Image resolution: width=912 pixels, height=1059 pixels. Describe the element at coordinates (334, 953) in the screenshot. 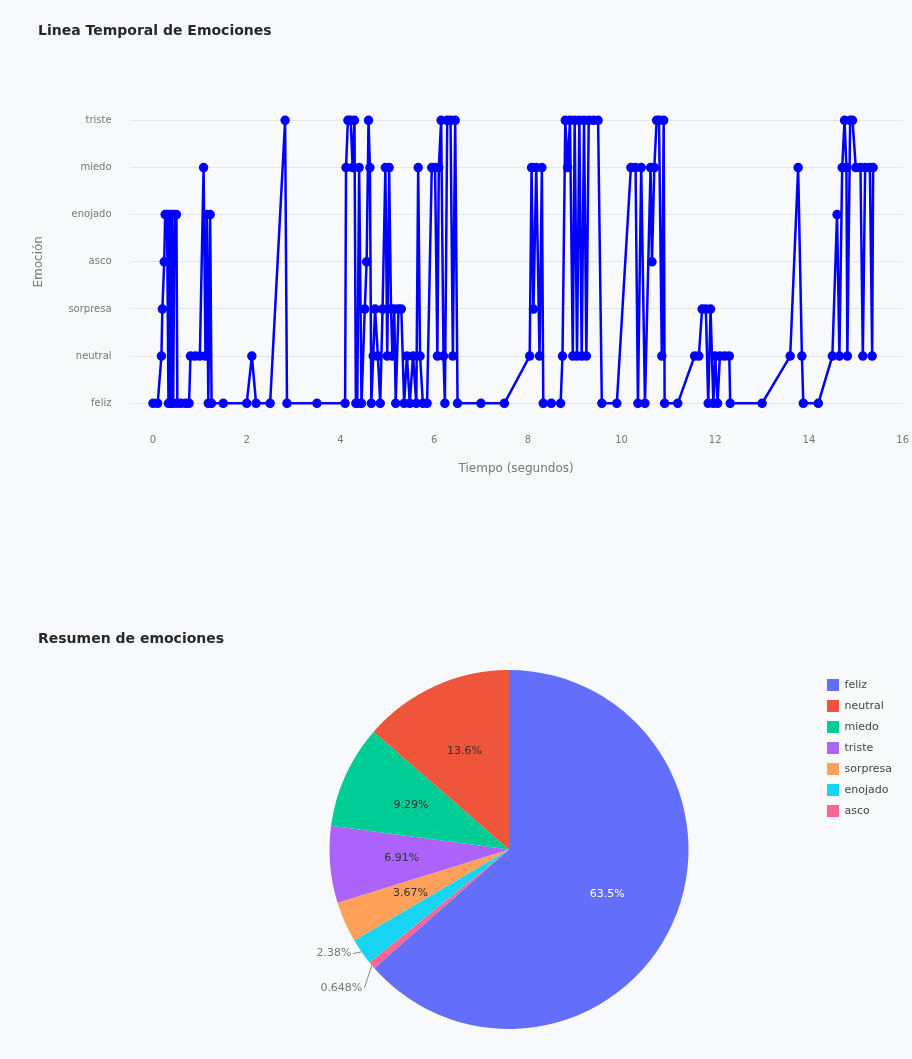

I see `data-label: 2.38%` at that location.